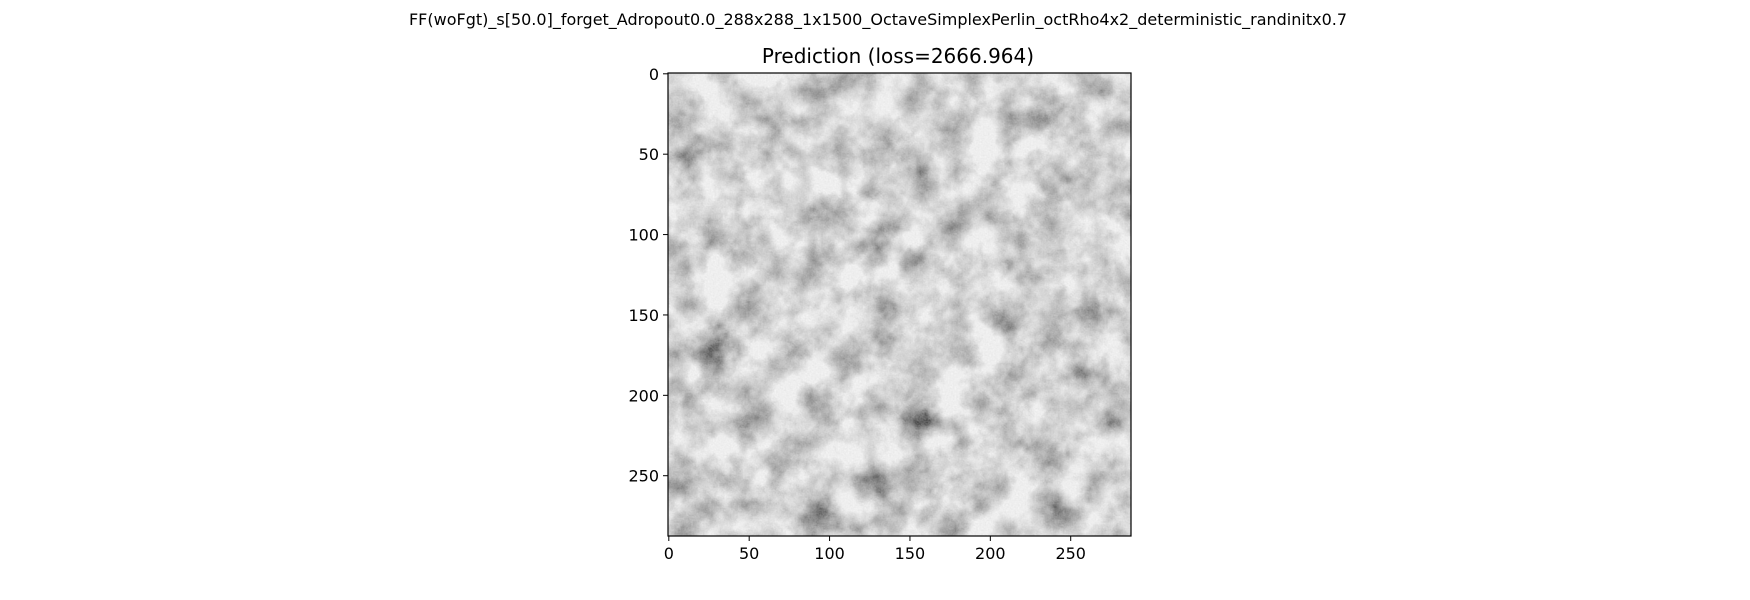  Describe the element at coordinates (669, 553) in the screenshot. I see `x-tick-label: 0` at that location.